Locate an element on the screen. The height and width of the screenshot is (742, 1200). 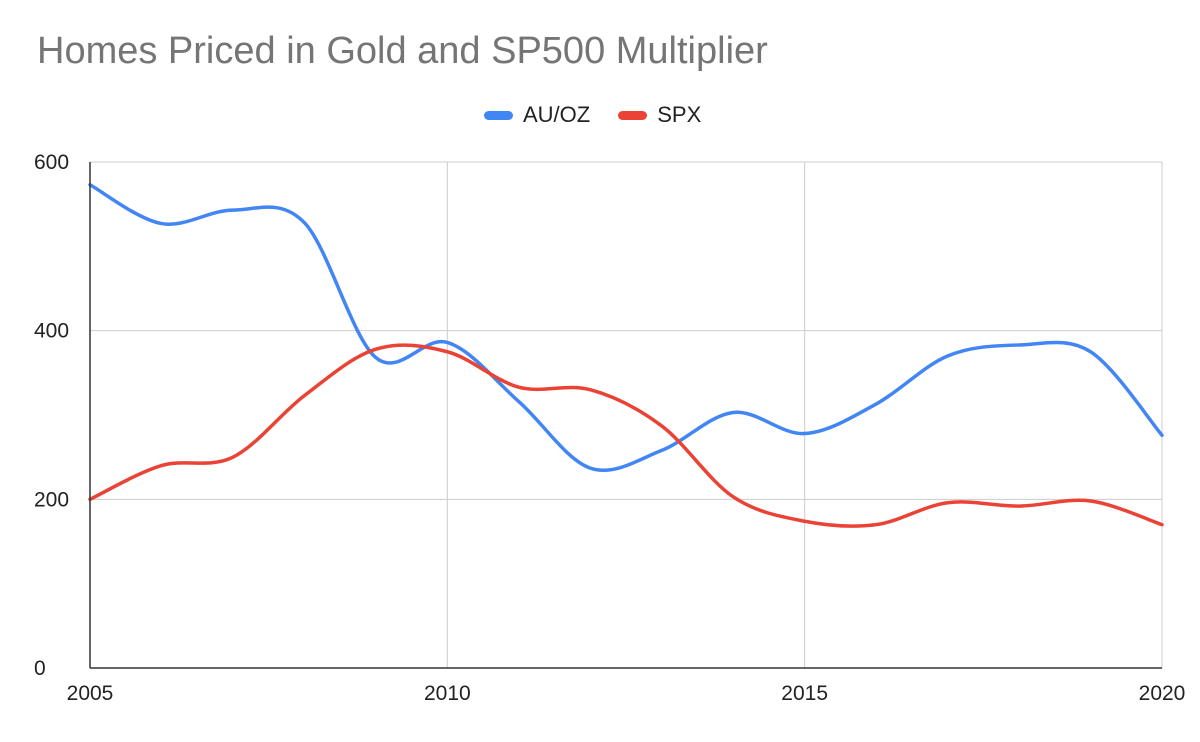
y-tick-label: 600 is located at coordinates (51, 162).